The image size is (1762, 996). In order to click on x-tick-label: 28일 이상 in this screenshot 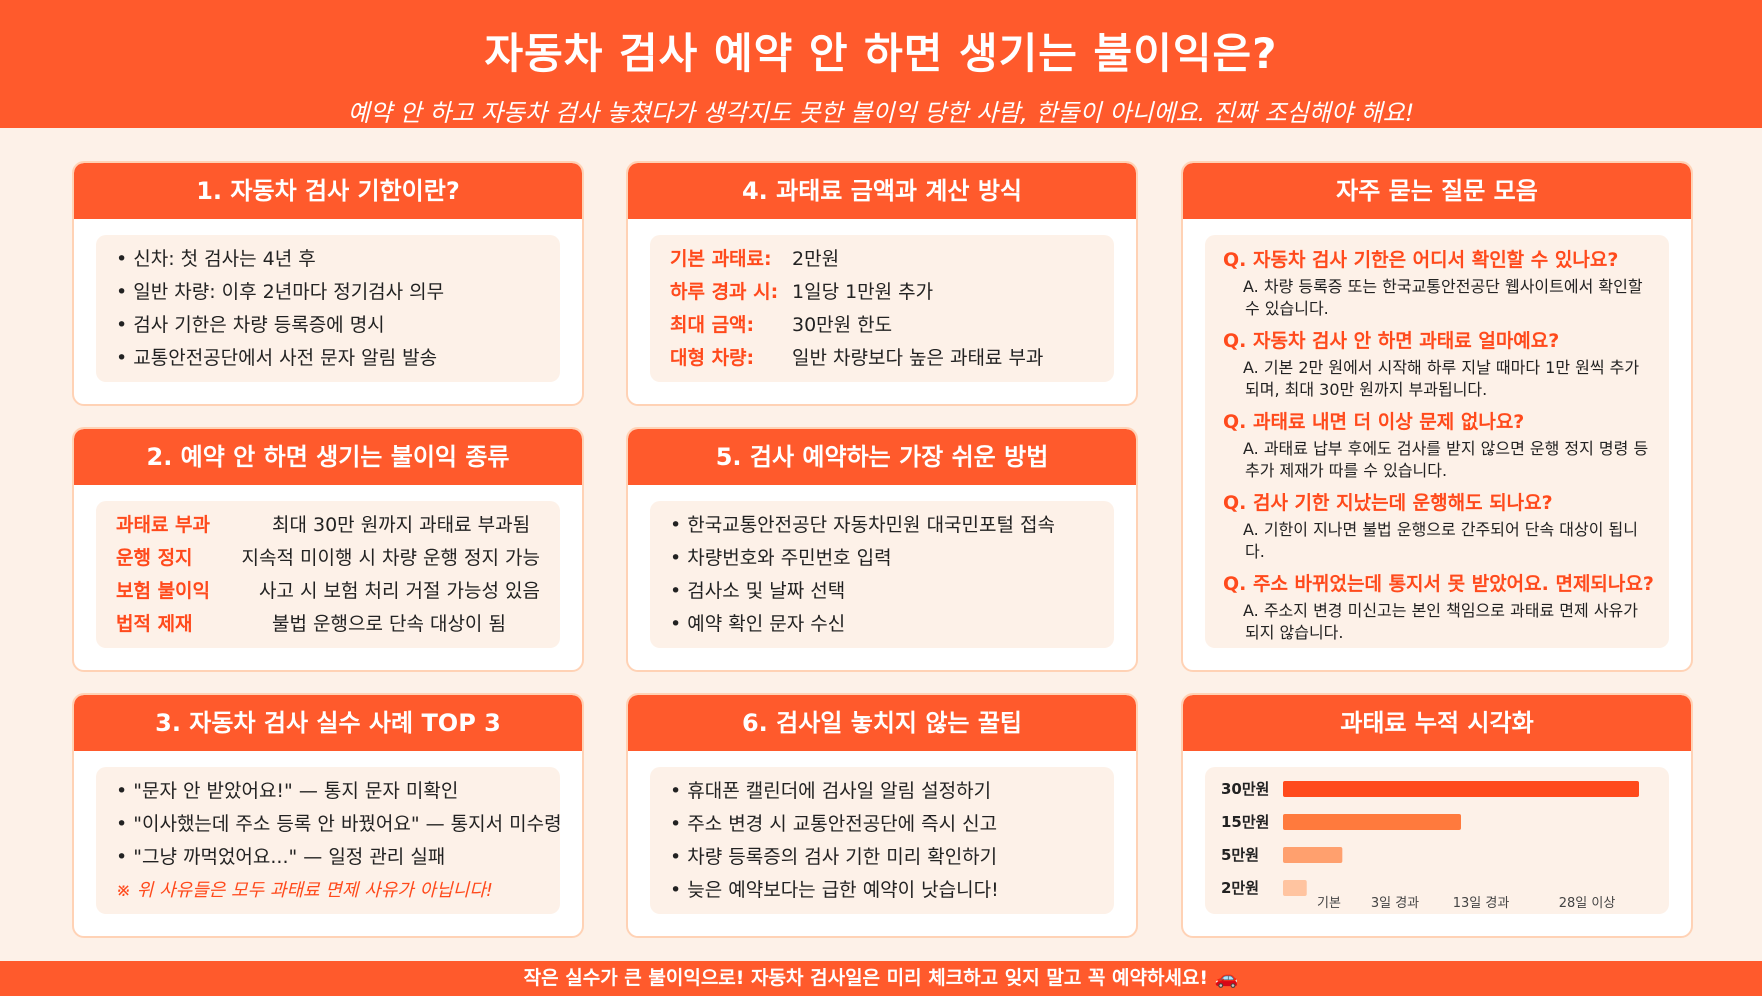, I will do `click(1587, 903)`.